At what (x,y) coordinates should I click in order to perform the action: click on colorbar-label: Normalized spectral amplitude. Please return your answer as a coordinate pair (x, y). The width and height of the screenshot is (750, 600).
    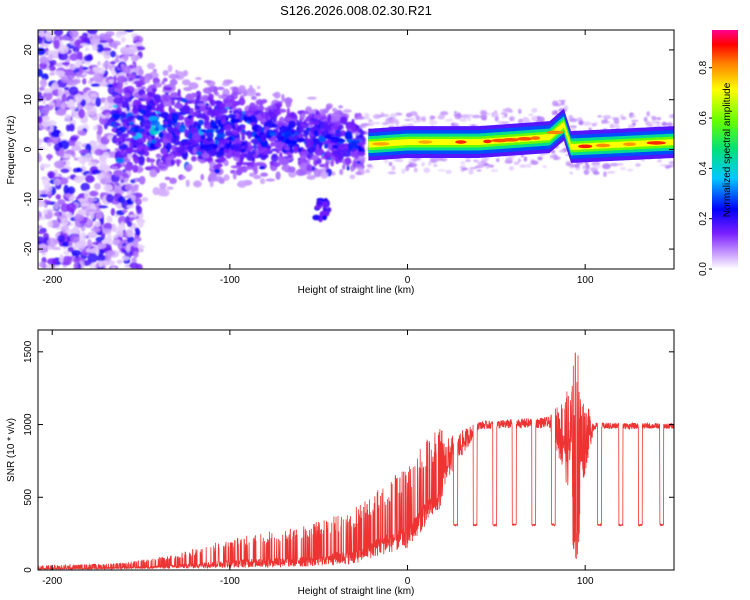
    Looking at the image, I should click on (727, 149).